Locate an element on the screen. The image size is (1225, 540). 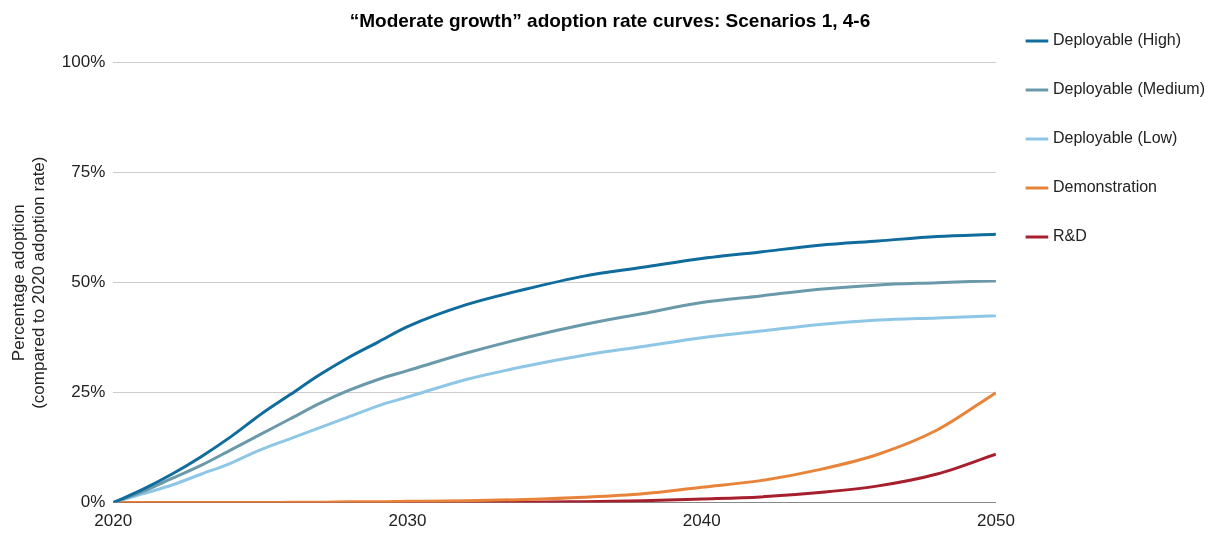
x-tick-label: 2040 is located at coordinates (701, 521).